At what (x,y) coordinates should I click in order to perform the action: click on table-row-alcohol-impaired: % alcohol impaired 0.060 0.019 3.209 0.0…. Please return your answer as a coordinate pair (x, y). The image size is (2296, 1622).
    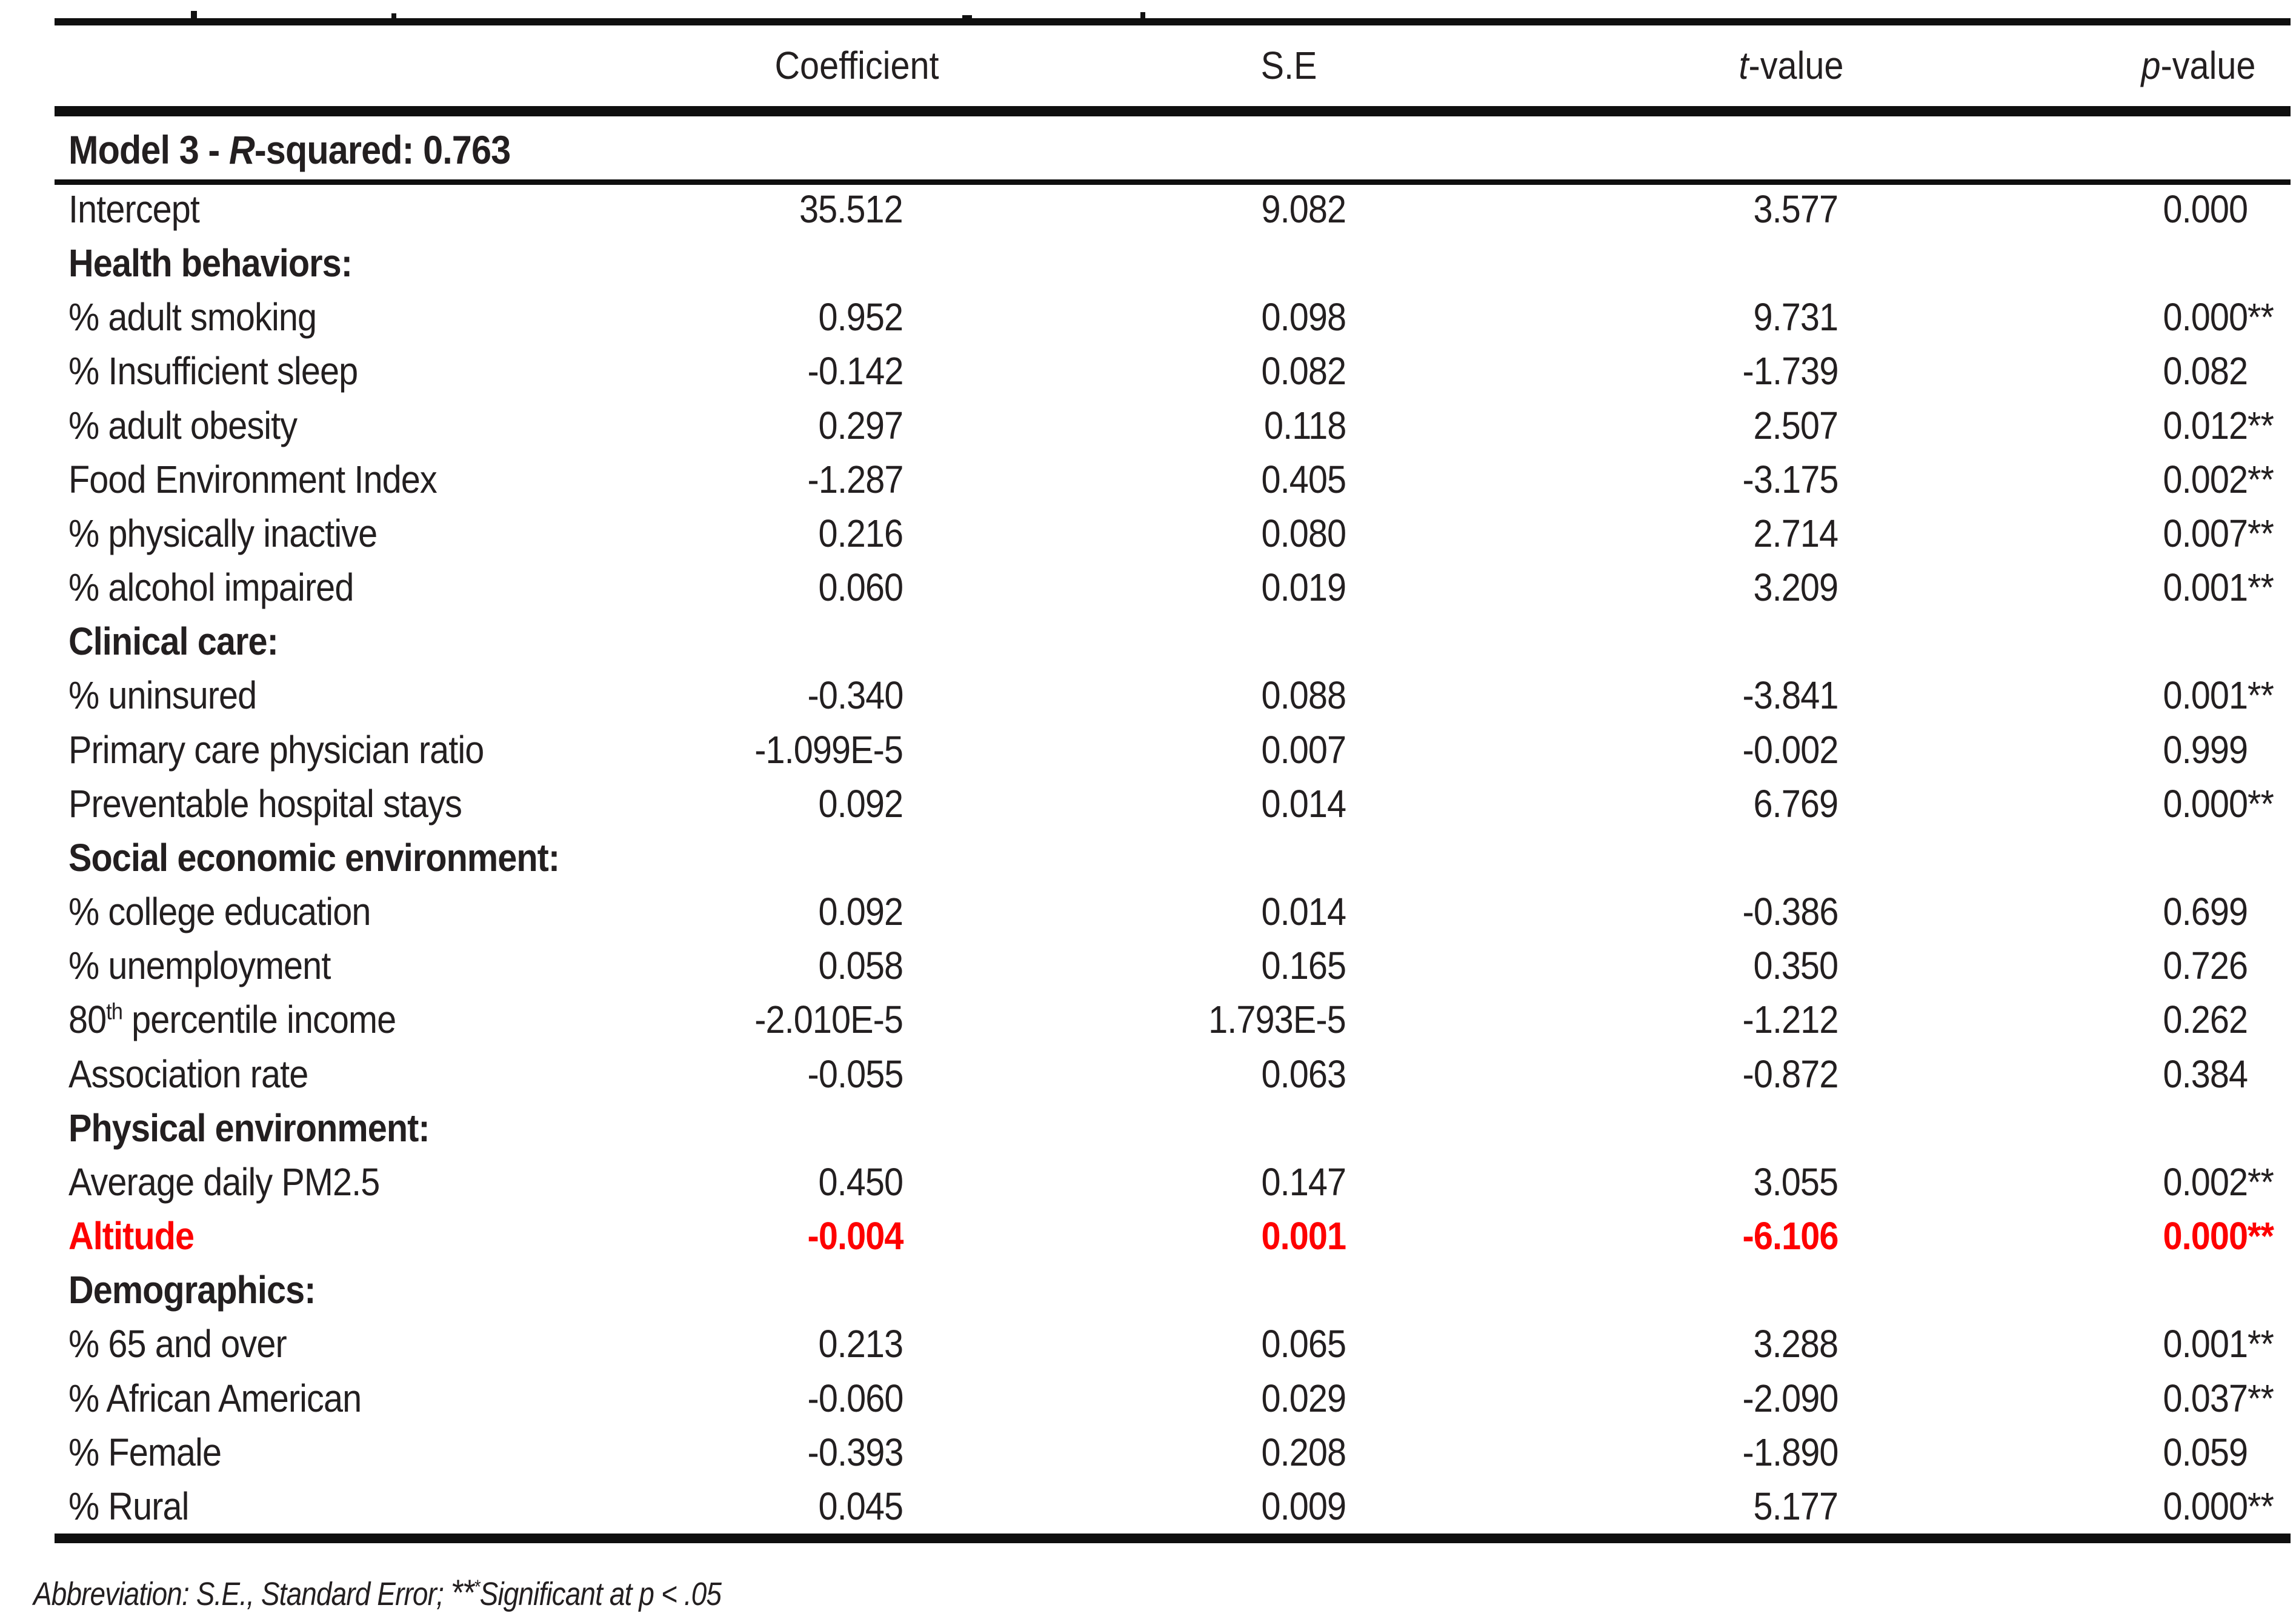
    Looking at the image, I should click on (1173, 587).